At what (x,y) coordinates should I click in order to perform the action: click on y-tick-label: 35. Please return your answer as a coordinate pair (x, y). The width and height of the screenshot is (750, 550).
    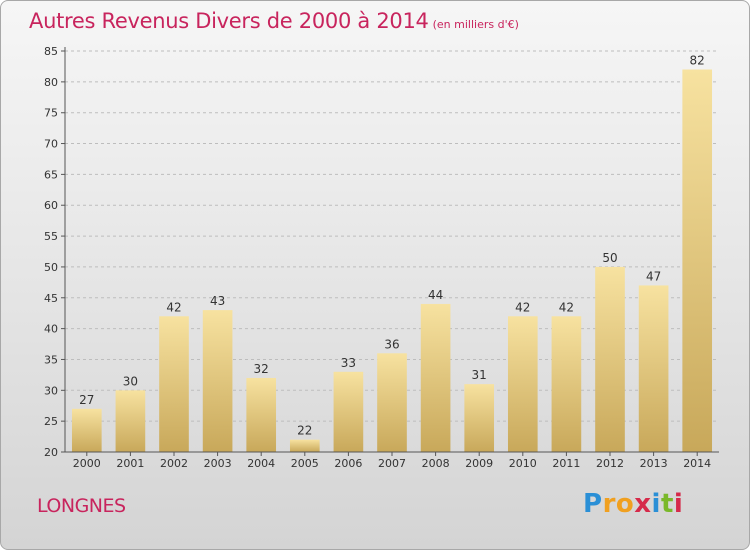
    Looking at the image, I should click on (51, 359).